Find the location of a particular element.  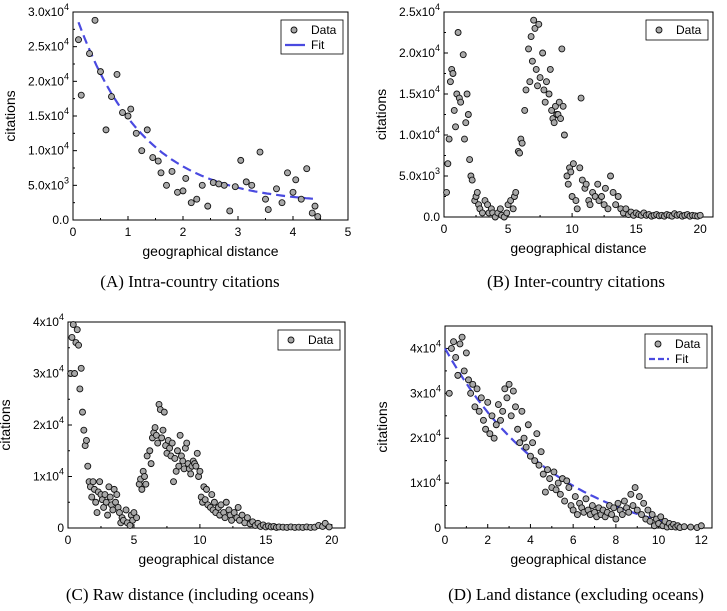

chart-d-y-tick-label: 4x10⁴ is located at coordinates (425, 346).